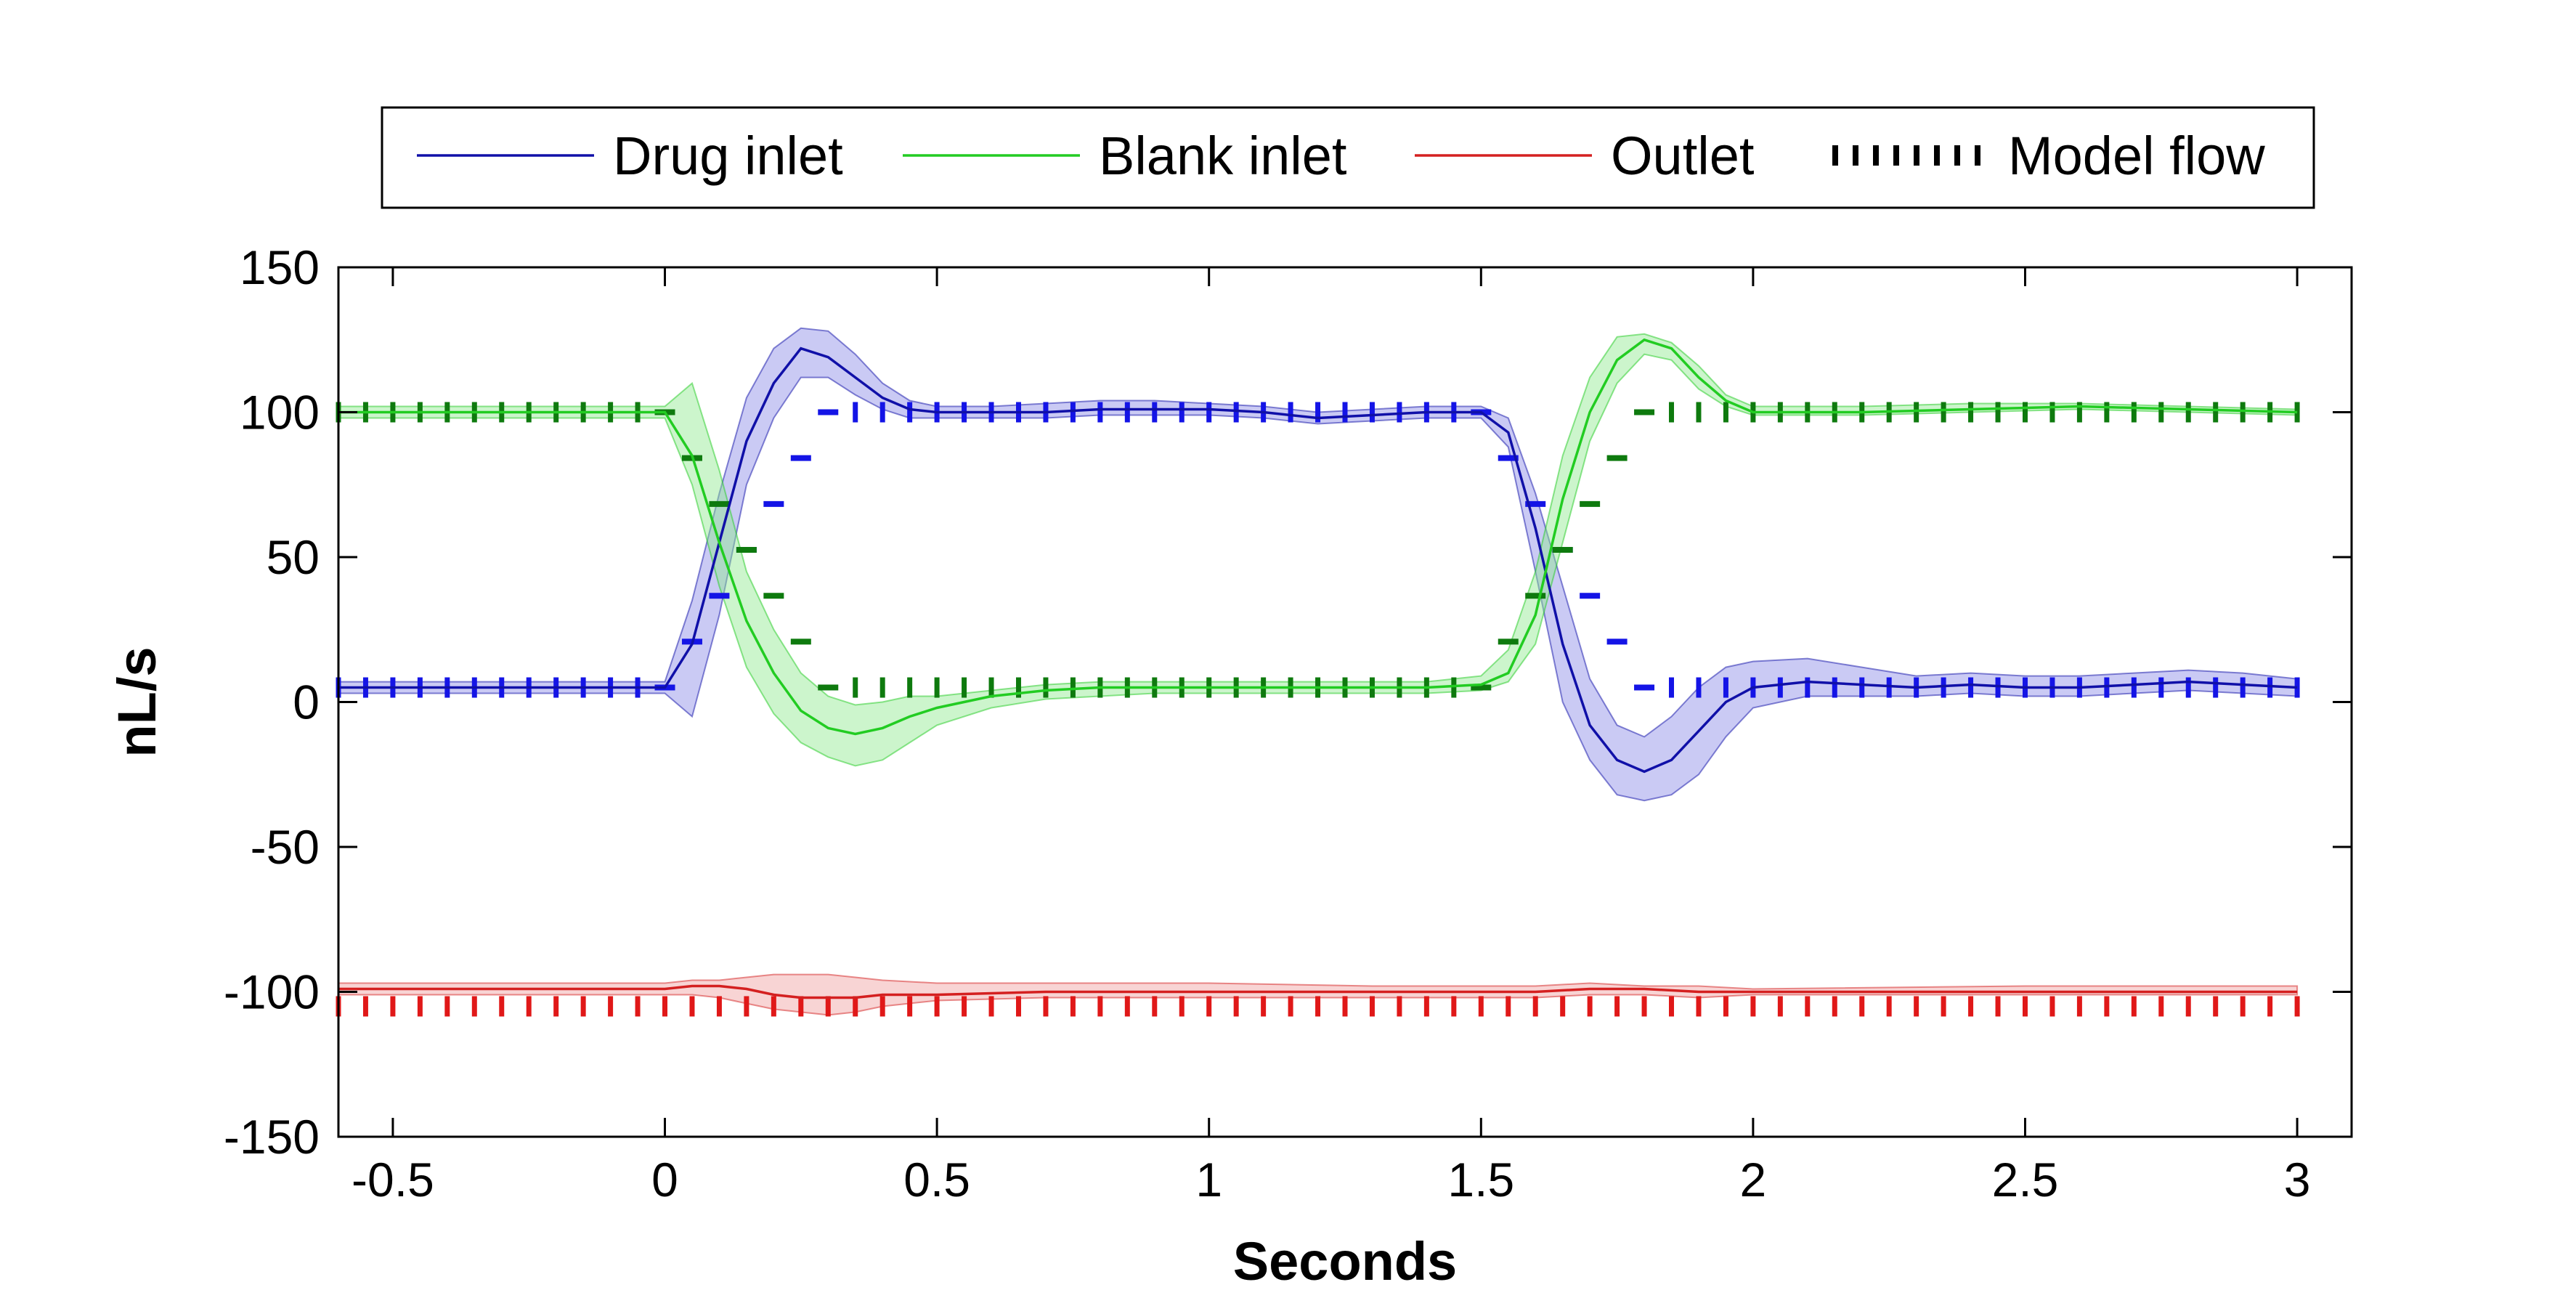  I want to click on legend-label: Model flow, so click(2136, 156).